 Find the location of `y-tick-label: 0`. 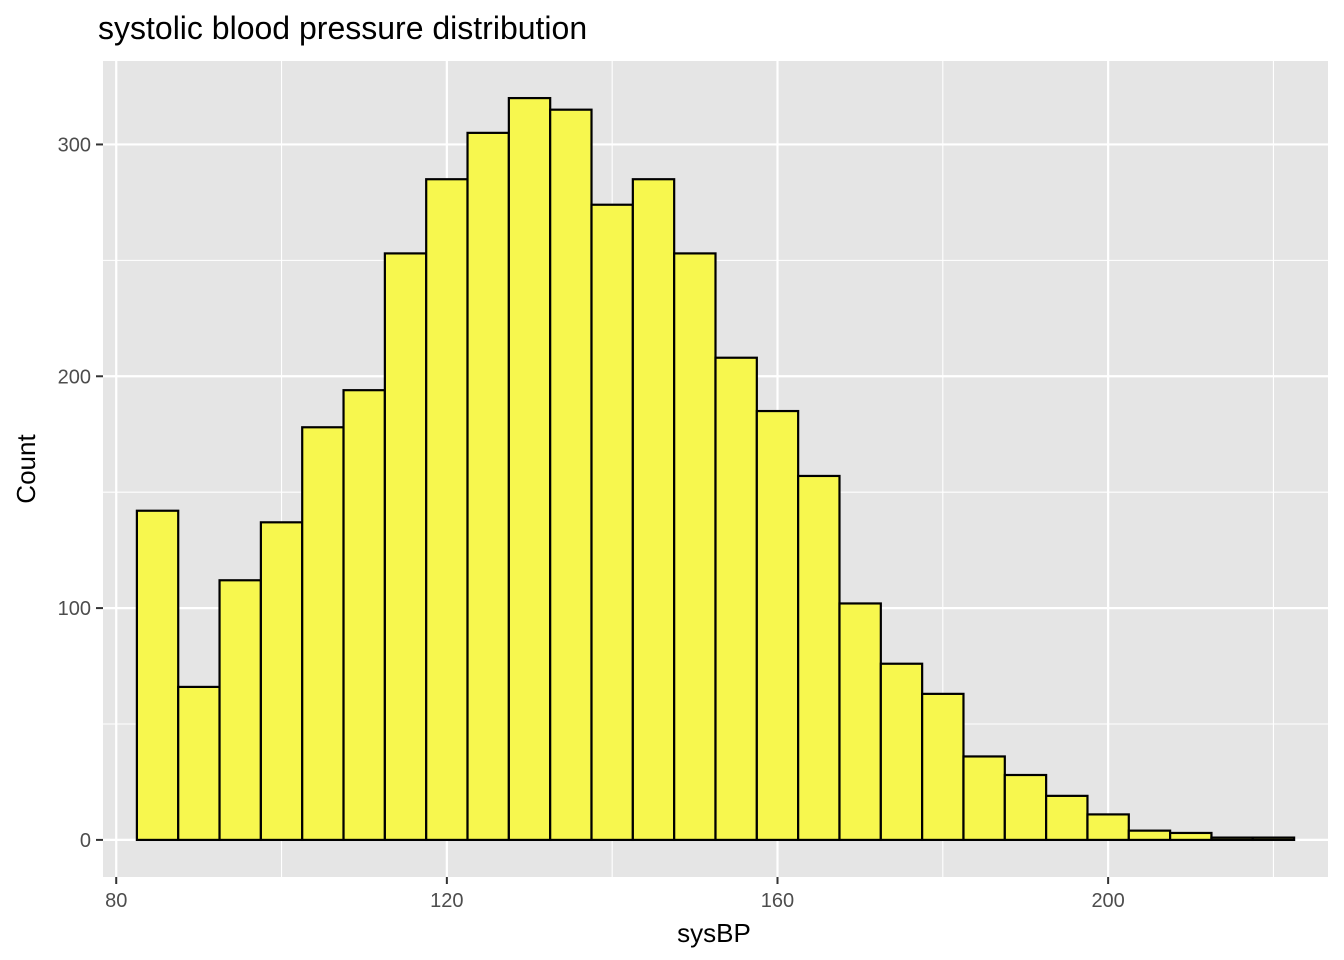

y-tick-label: 0 is located at coordinates (85, 841).